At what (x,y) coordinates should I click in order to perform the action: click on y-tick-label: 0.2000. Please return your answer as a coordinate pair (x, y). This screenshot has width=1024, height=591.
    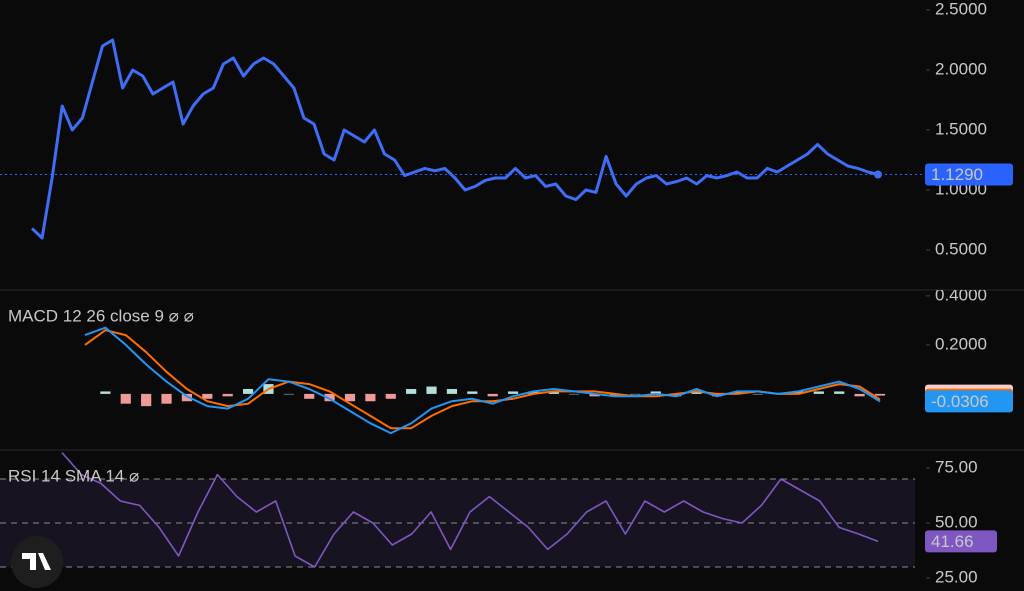
    Looking at the image, I should click on (961, 343).